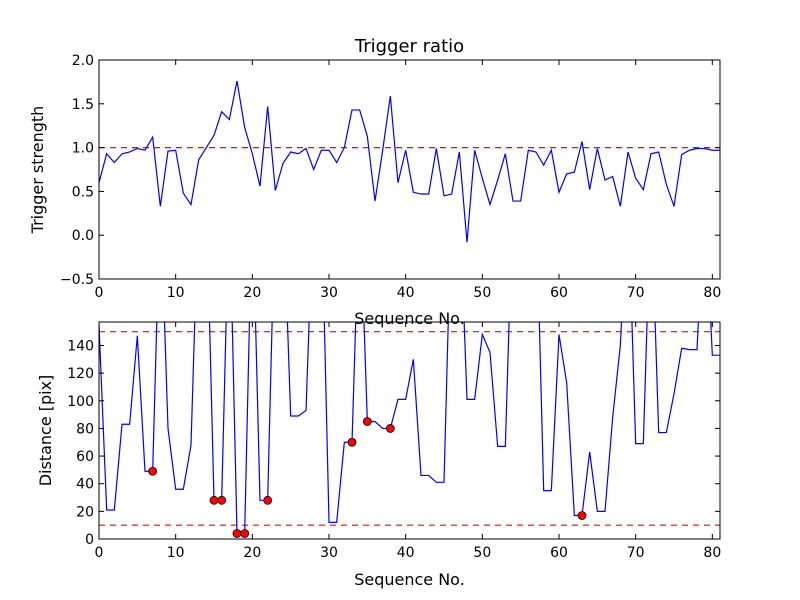 This screenshot has height=600, width=800. Describe the element at coordinates (83, 192) in the screenshot. I see `y-tick-label: 0.5` at that location.